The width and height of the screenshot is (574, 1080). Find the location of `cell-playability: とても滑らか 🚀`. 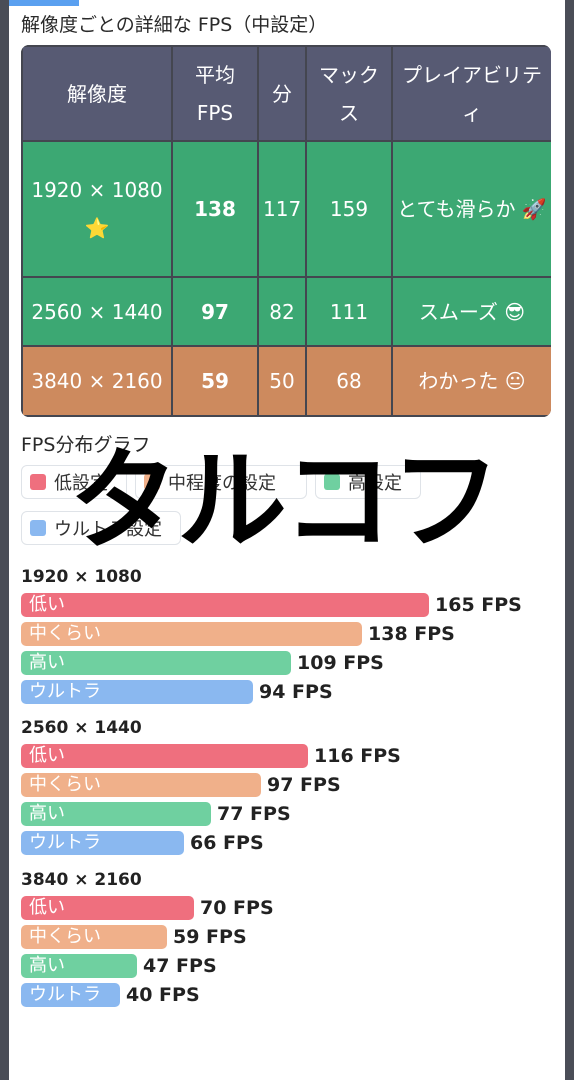

cell-playability: とても滑らか 🚀 is located at coordinates (471, 209).